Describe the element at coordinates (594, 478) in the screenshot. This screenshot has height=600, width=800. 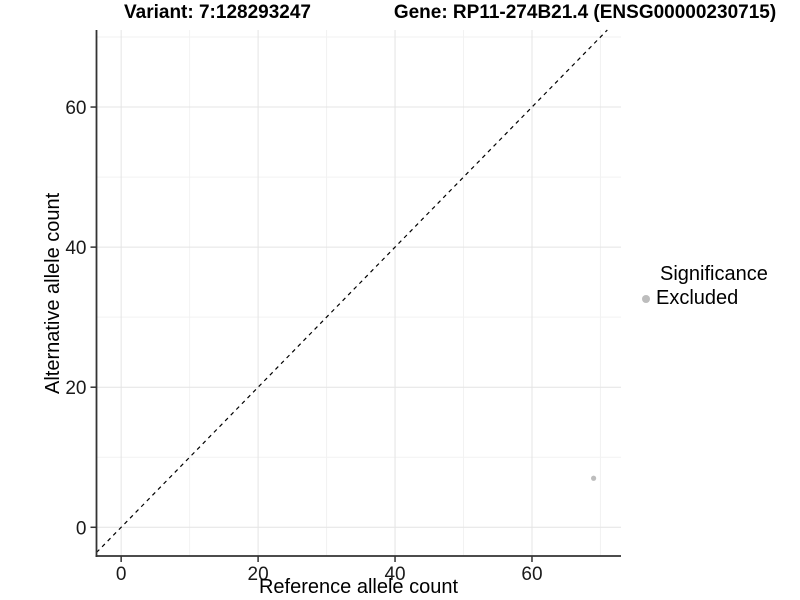
I see `data-point` at that location.